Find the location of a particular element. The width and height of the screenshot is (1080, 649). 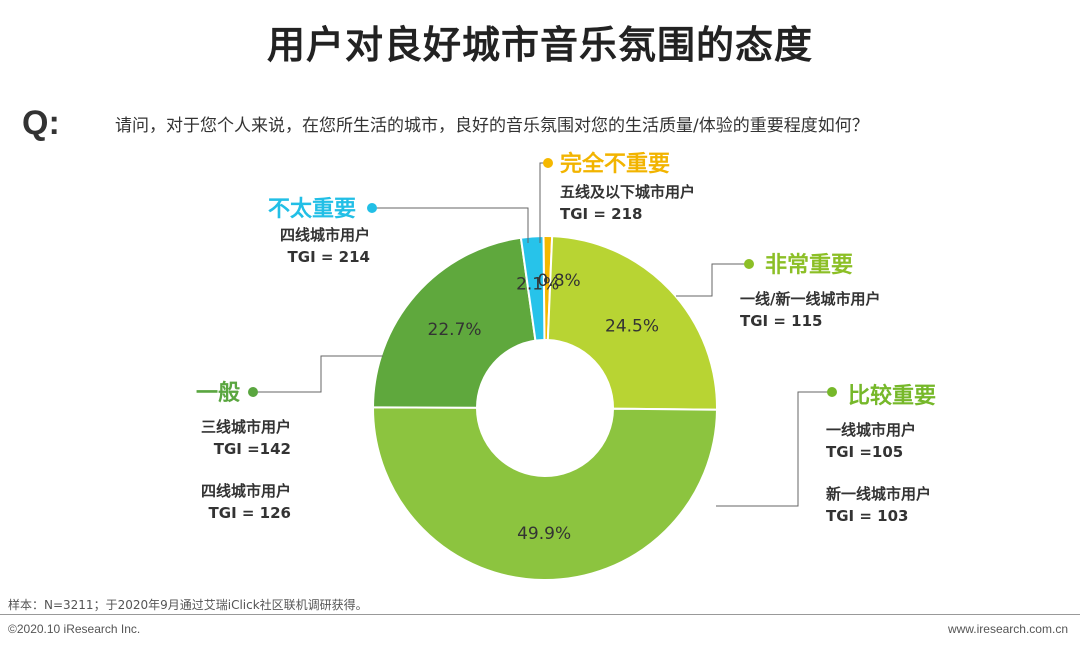

pct-label-2: 49.9% is located at coordinates (544, 534).